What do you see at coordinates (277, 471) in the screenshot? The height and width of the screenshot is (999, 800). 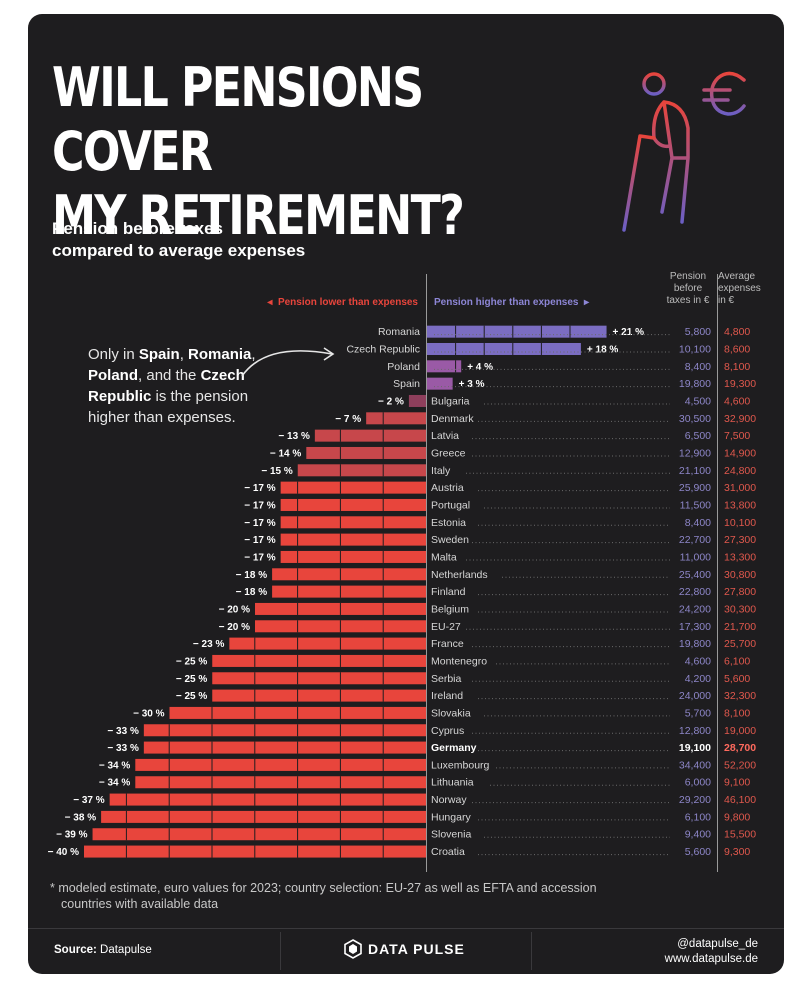 I see `data-label: − 15 %` at bounding box center [277, 471].